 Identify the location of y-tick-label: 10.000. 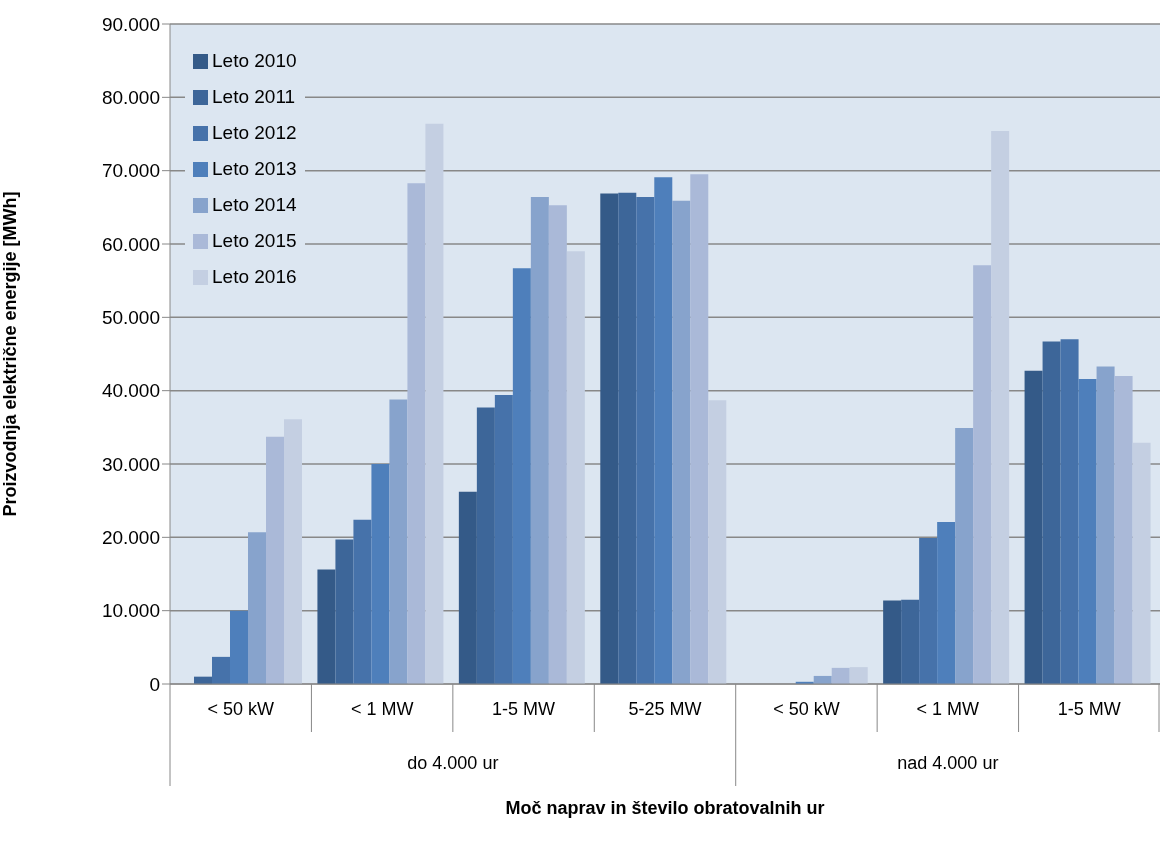
(130, 611).